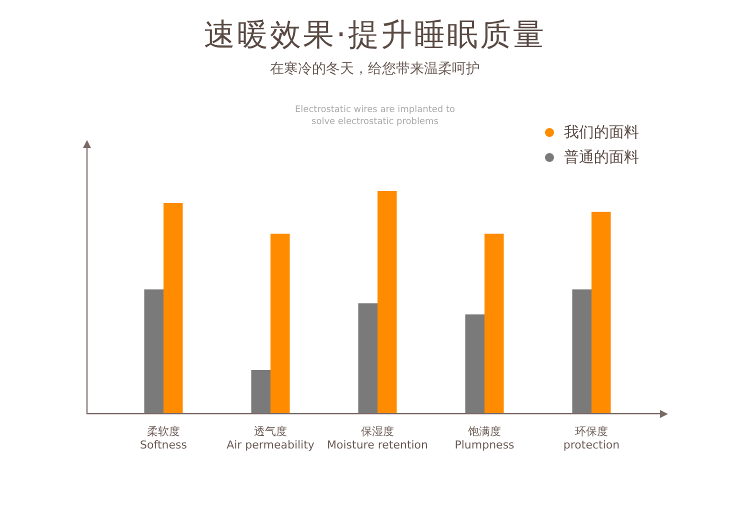  What do you see at coordinates (270, 438) in the screenshot?
I see `x-tick-label: 透气度 Air permeability` at bounding box center [270, 438].